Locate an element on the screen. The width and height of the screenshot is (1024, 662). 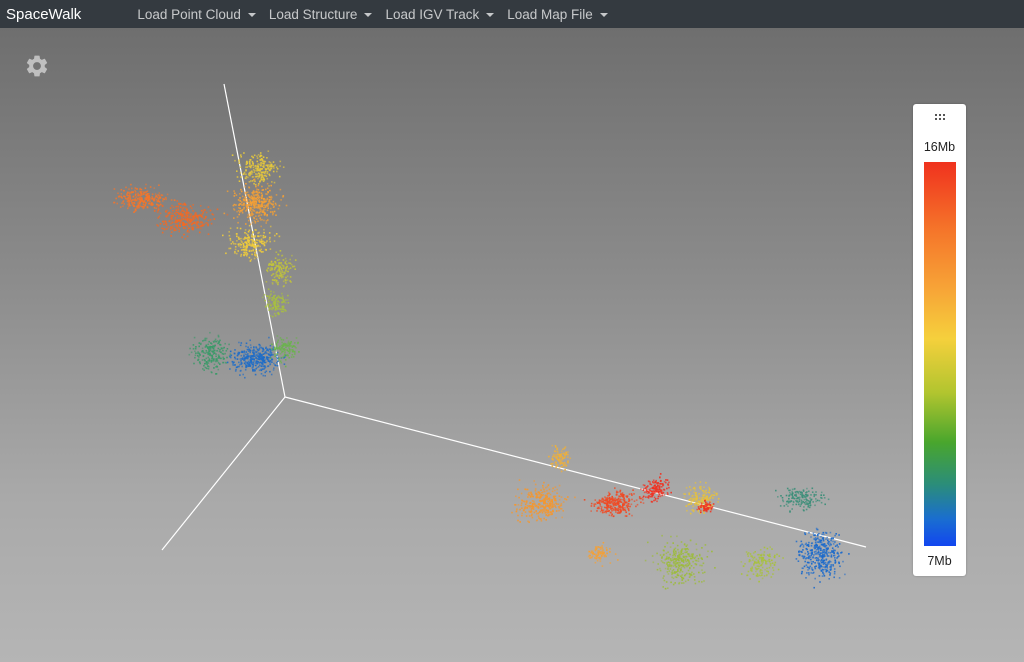
menu-load-igv-track: Load IGV Track is located at coordinates (440, 14).